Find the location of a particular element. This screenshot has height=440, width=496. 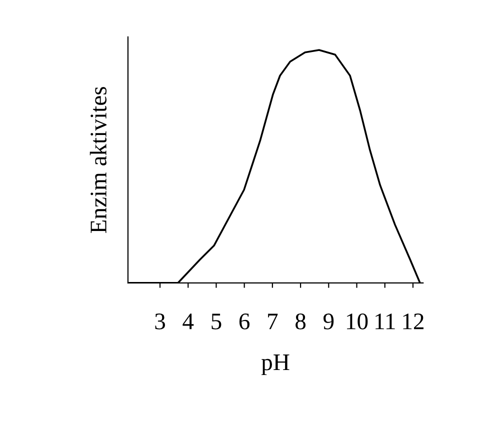

x-tick-label: 3 is located at coordinates (160, 322).